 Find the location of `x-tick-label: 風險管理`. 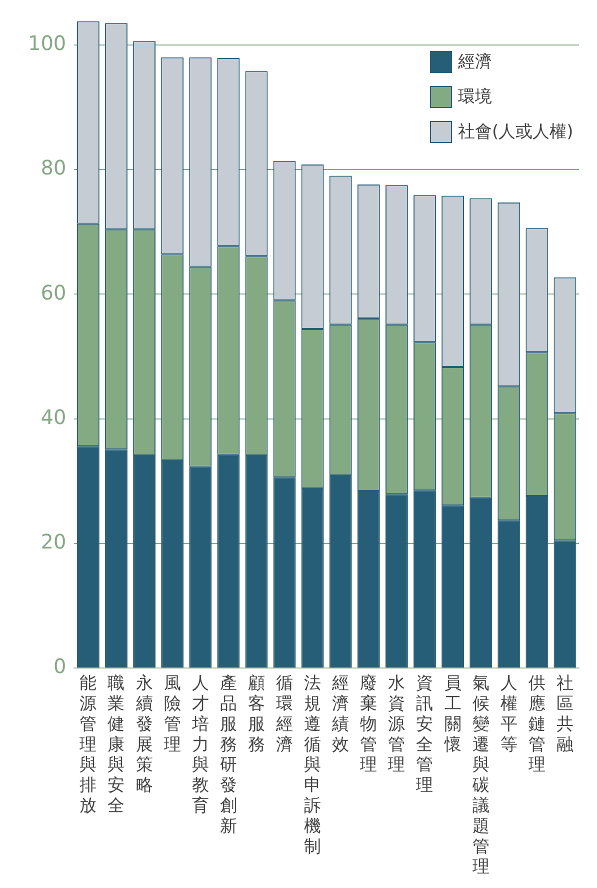

x-tick-label: 風險管理 is located at coordinates (172, 714).